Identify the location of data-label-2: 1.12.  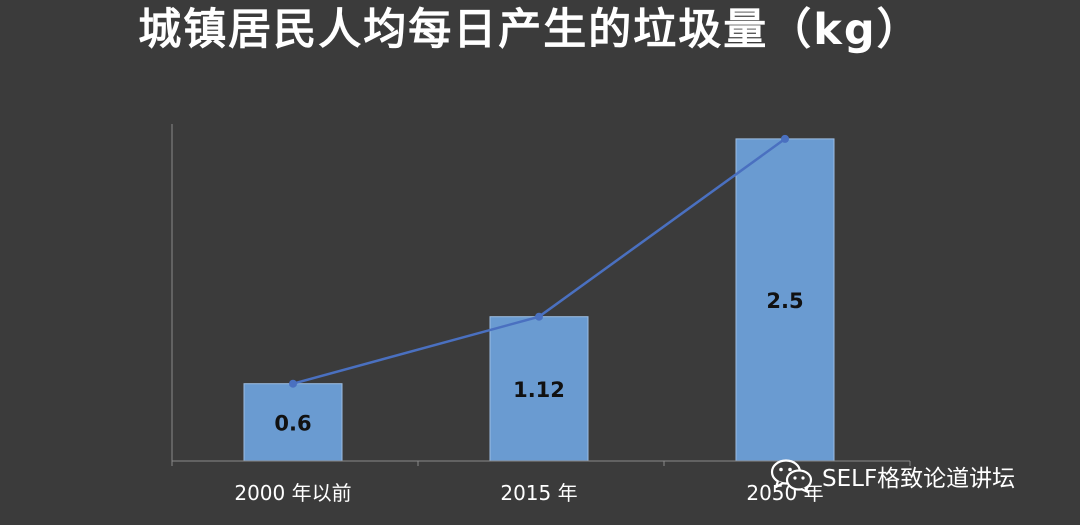
(539, 390).